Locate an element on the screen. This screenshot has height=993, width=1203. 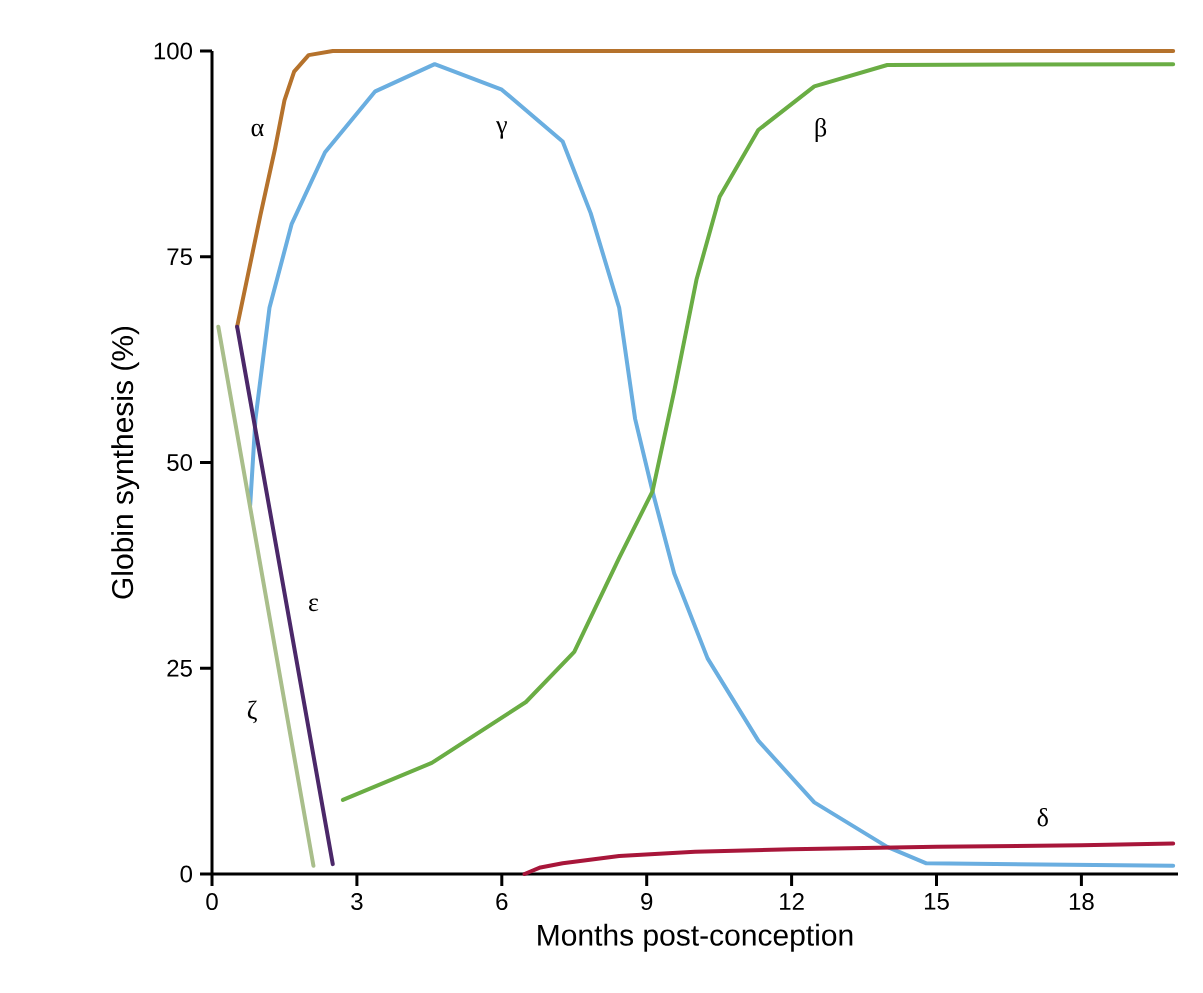
x-tick-label: 0 is located at coordinates (212, 902).